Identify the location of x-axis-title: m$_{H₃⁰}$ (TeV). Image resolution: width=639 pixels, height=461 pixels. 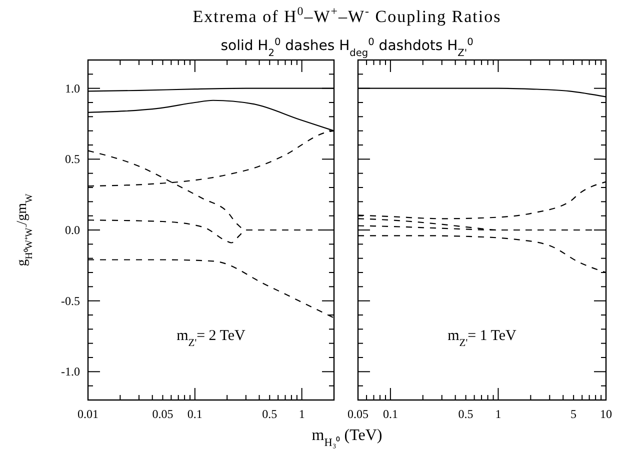
(347, 438).